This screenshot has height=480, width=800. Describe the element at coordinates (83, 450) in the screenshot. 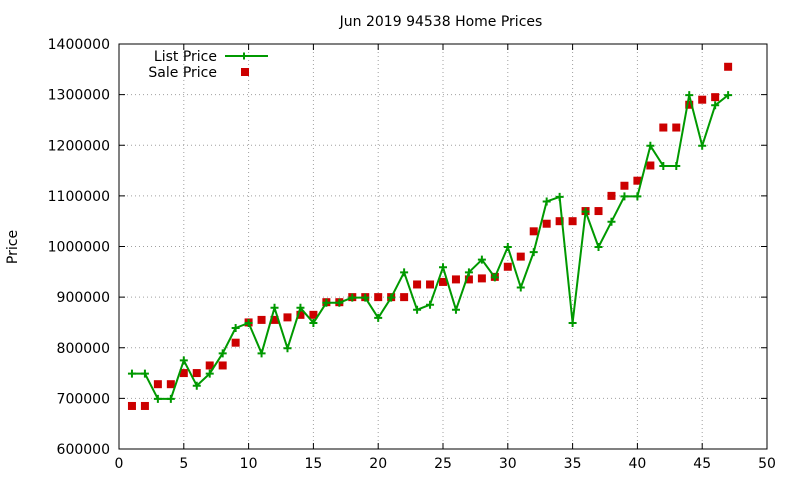

I see `y-tick-label: 600000` at that location.